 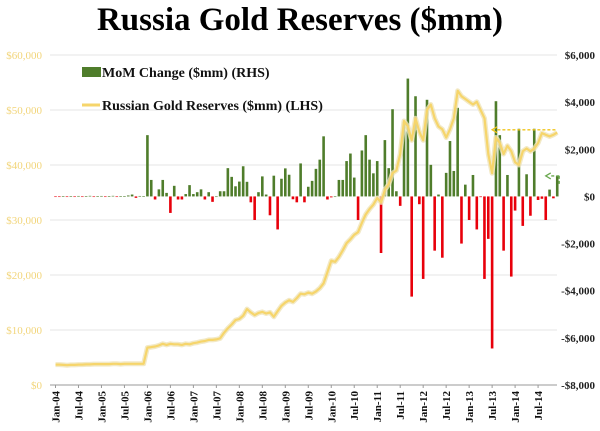 I want to click on right-tick-label: $2,000, so click(x=580, y=150).